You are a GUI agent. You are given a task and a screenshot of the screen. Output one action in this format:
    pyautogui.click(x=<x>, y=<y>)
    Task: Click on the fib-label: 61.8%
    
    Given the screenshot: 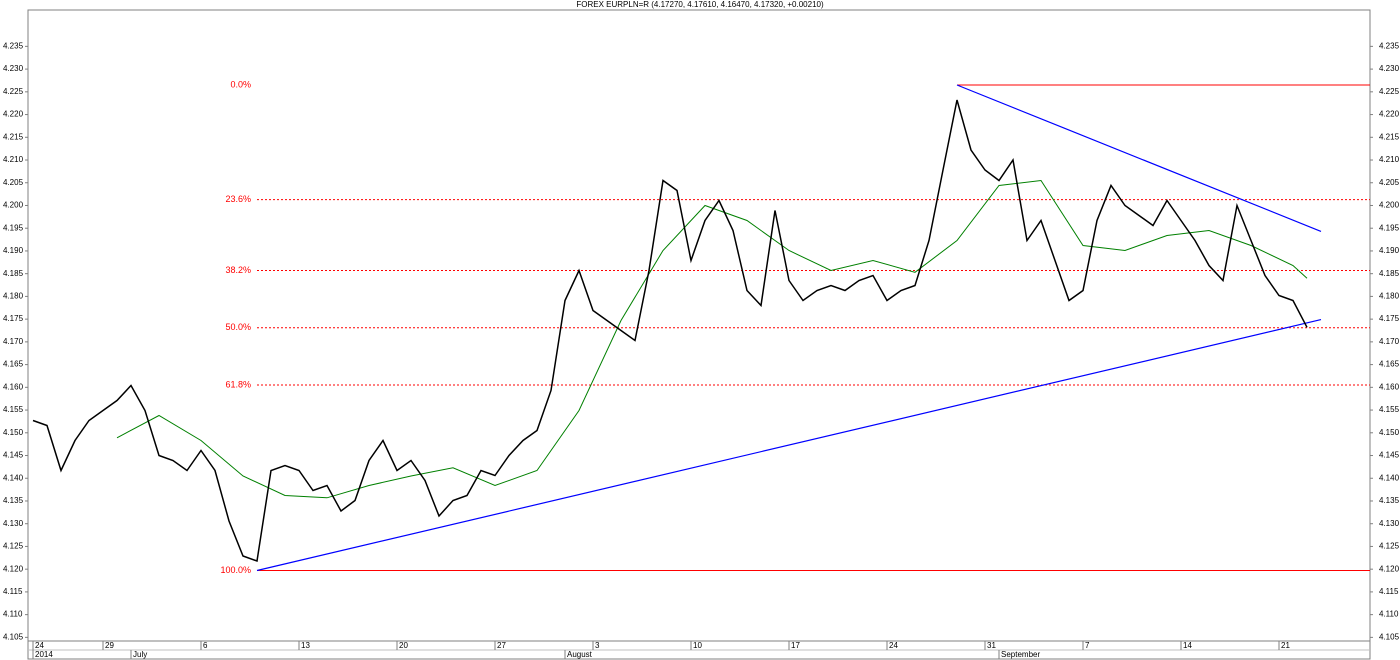 What is the action you would take?
    pyautogui.click(x=238, y=384)
    